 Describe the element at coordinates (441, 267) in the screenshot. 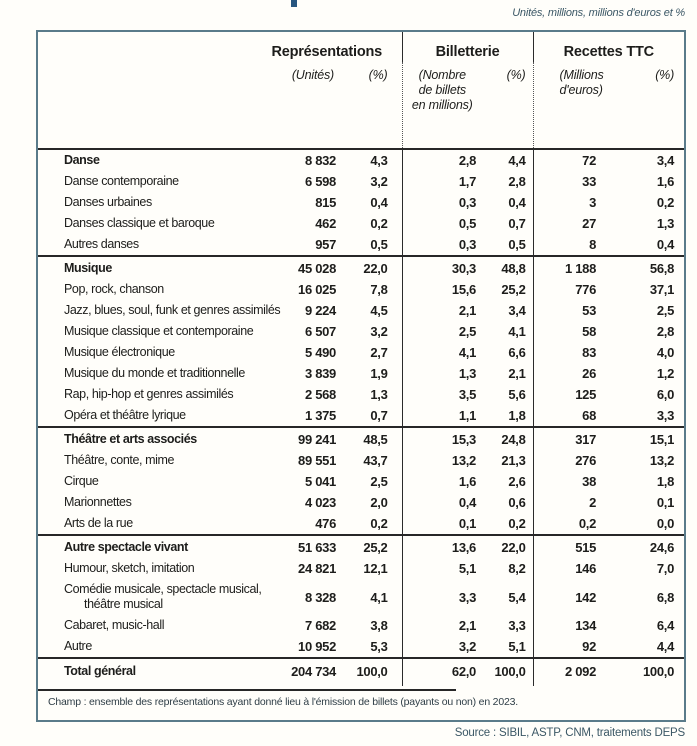

I see `cell-billets: 30,3` at that location.